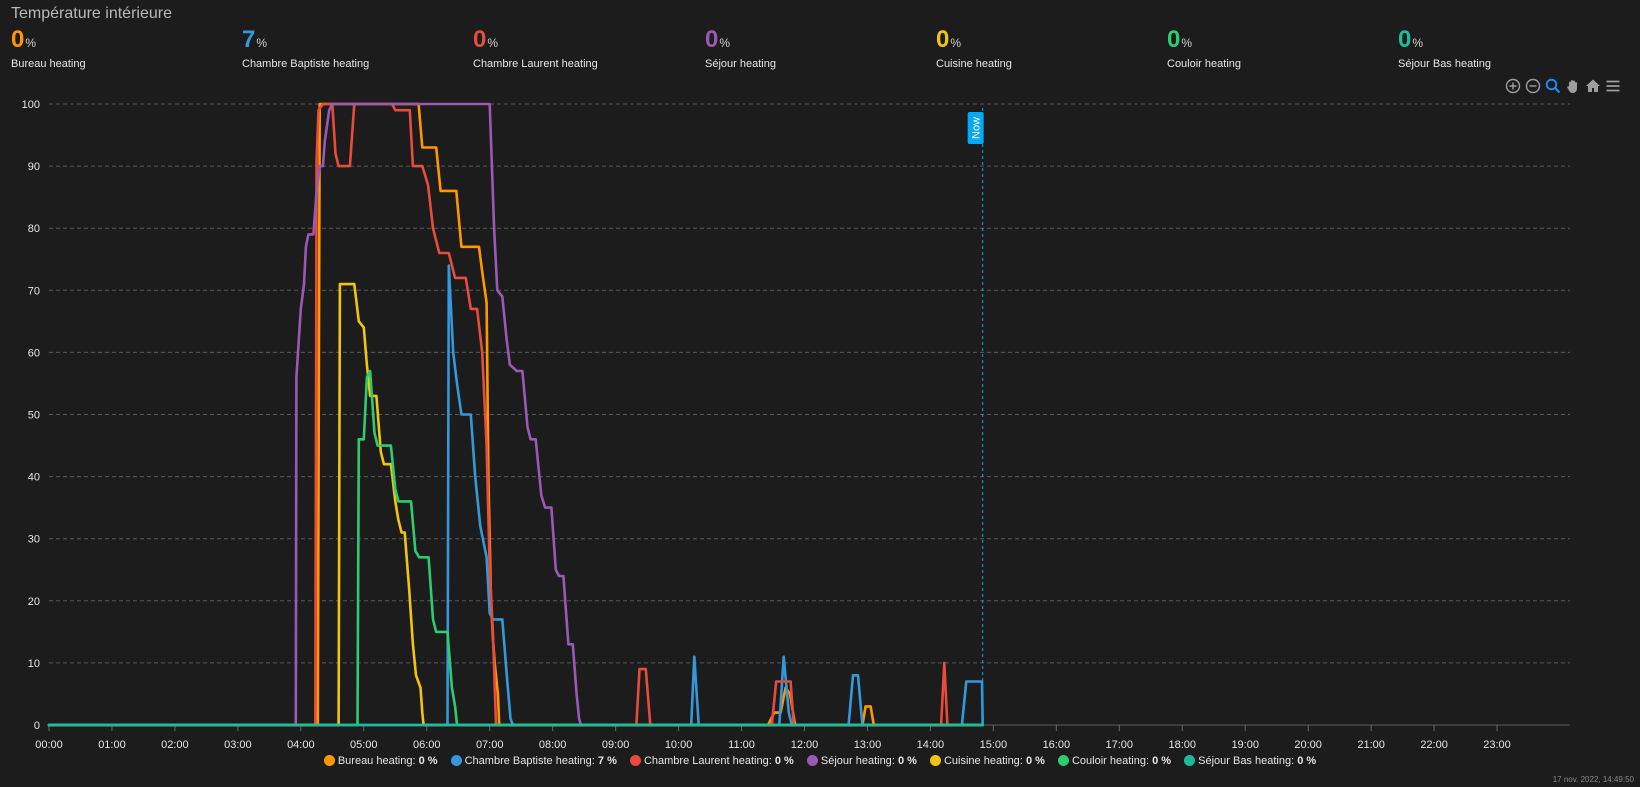  I want to click on x-tick-label: 01:00, so click(112, 745).